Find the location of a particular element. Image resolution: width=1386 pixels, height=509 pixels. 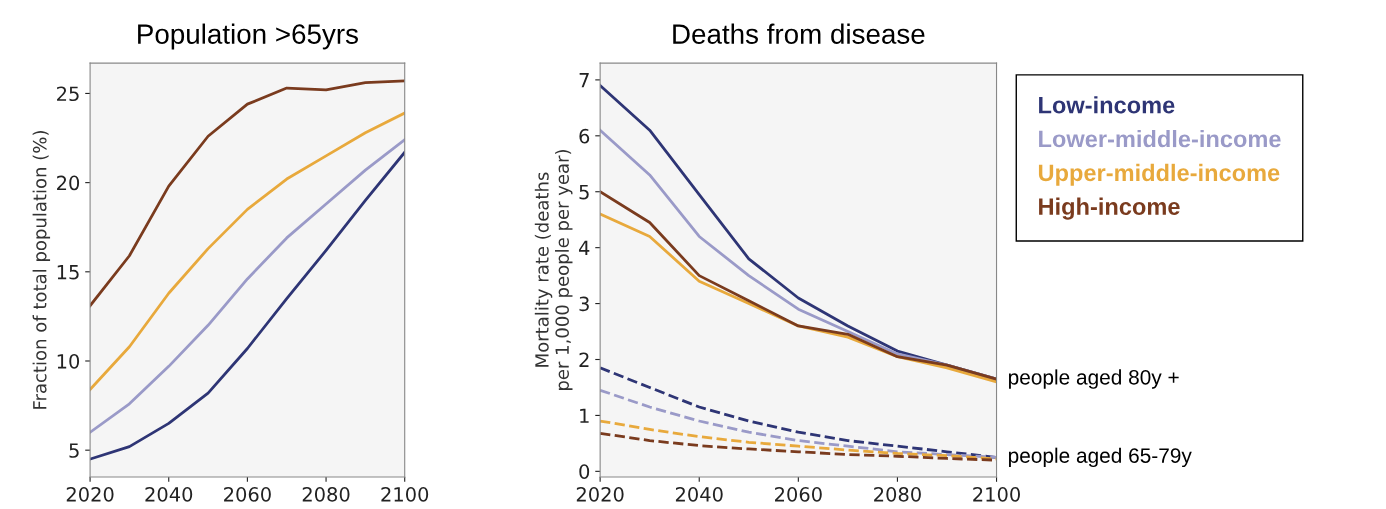

y-tick-label: 15 is located at coordinates (68, 272).